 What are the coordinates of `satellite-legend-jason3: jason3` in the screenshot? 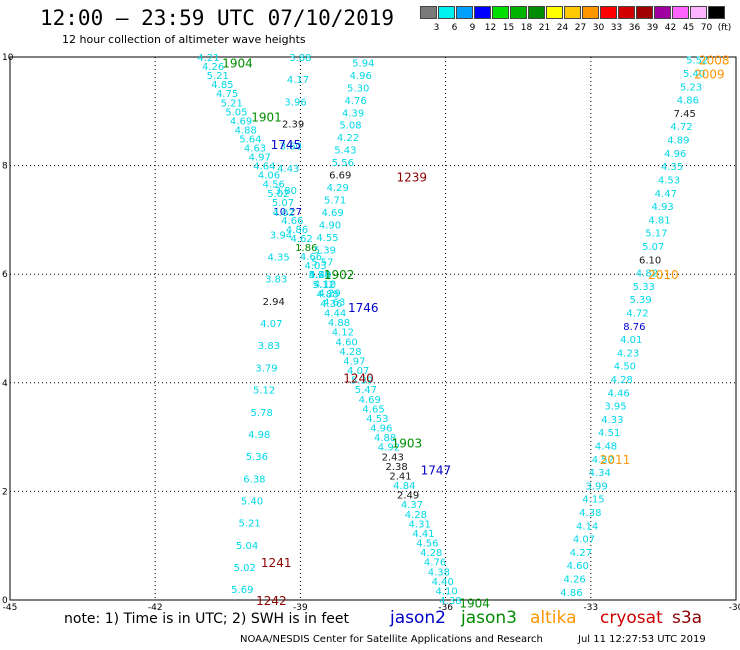 It's located at (489, 618).